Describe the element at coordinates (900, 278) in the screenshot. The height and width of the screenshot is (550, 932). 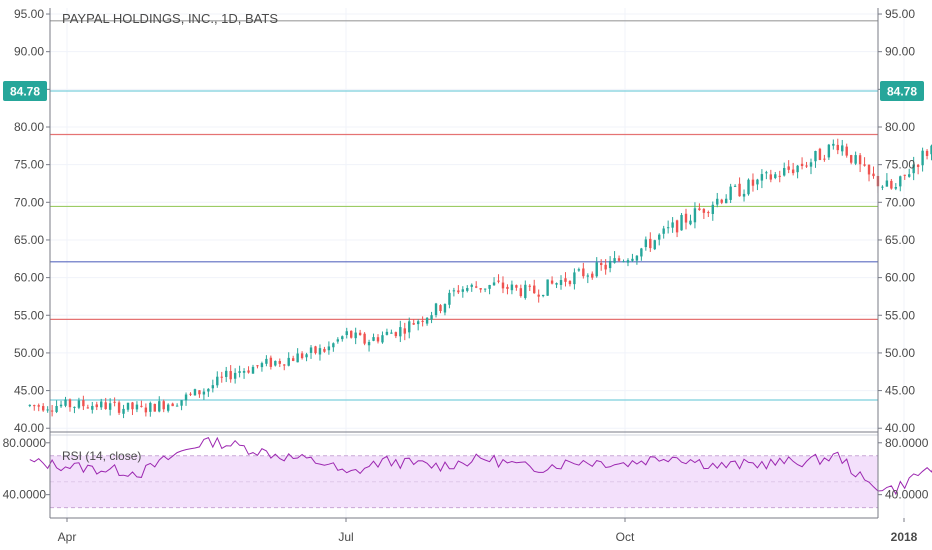
I see `price-tick-label-right: 60.00` at that location.